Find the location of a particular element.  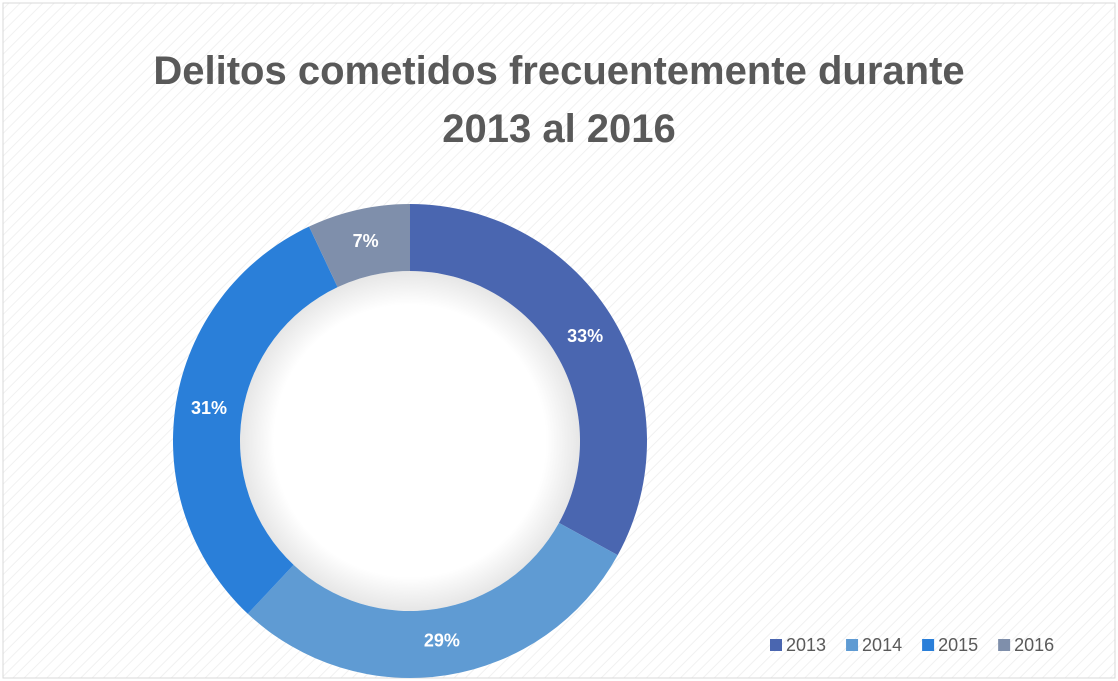

data-label: 7% is located at coordinates (366, 241).